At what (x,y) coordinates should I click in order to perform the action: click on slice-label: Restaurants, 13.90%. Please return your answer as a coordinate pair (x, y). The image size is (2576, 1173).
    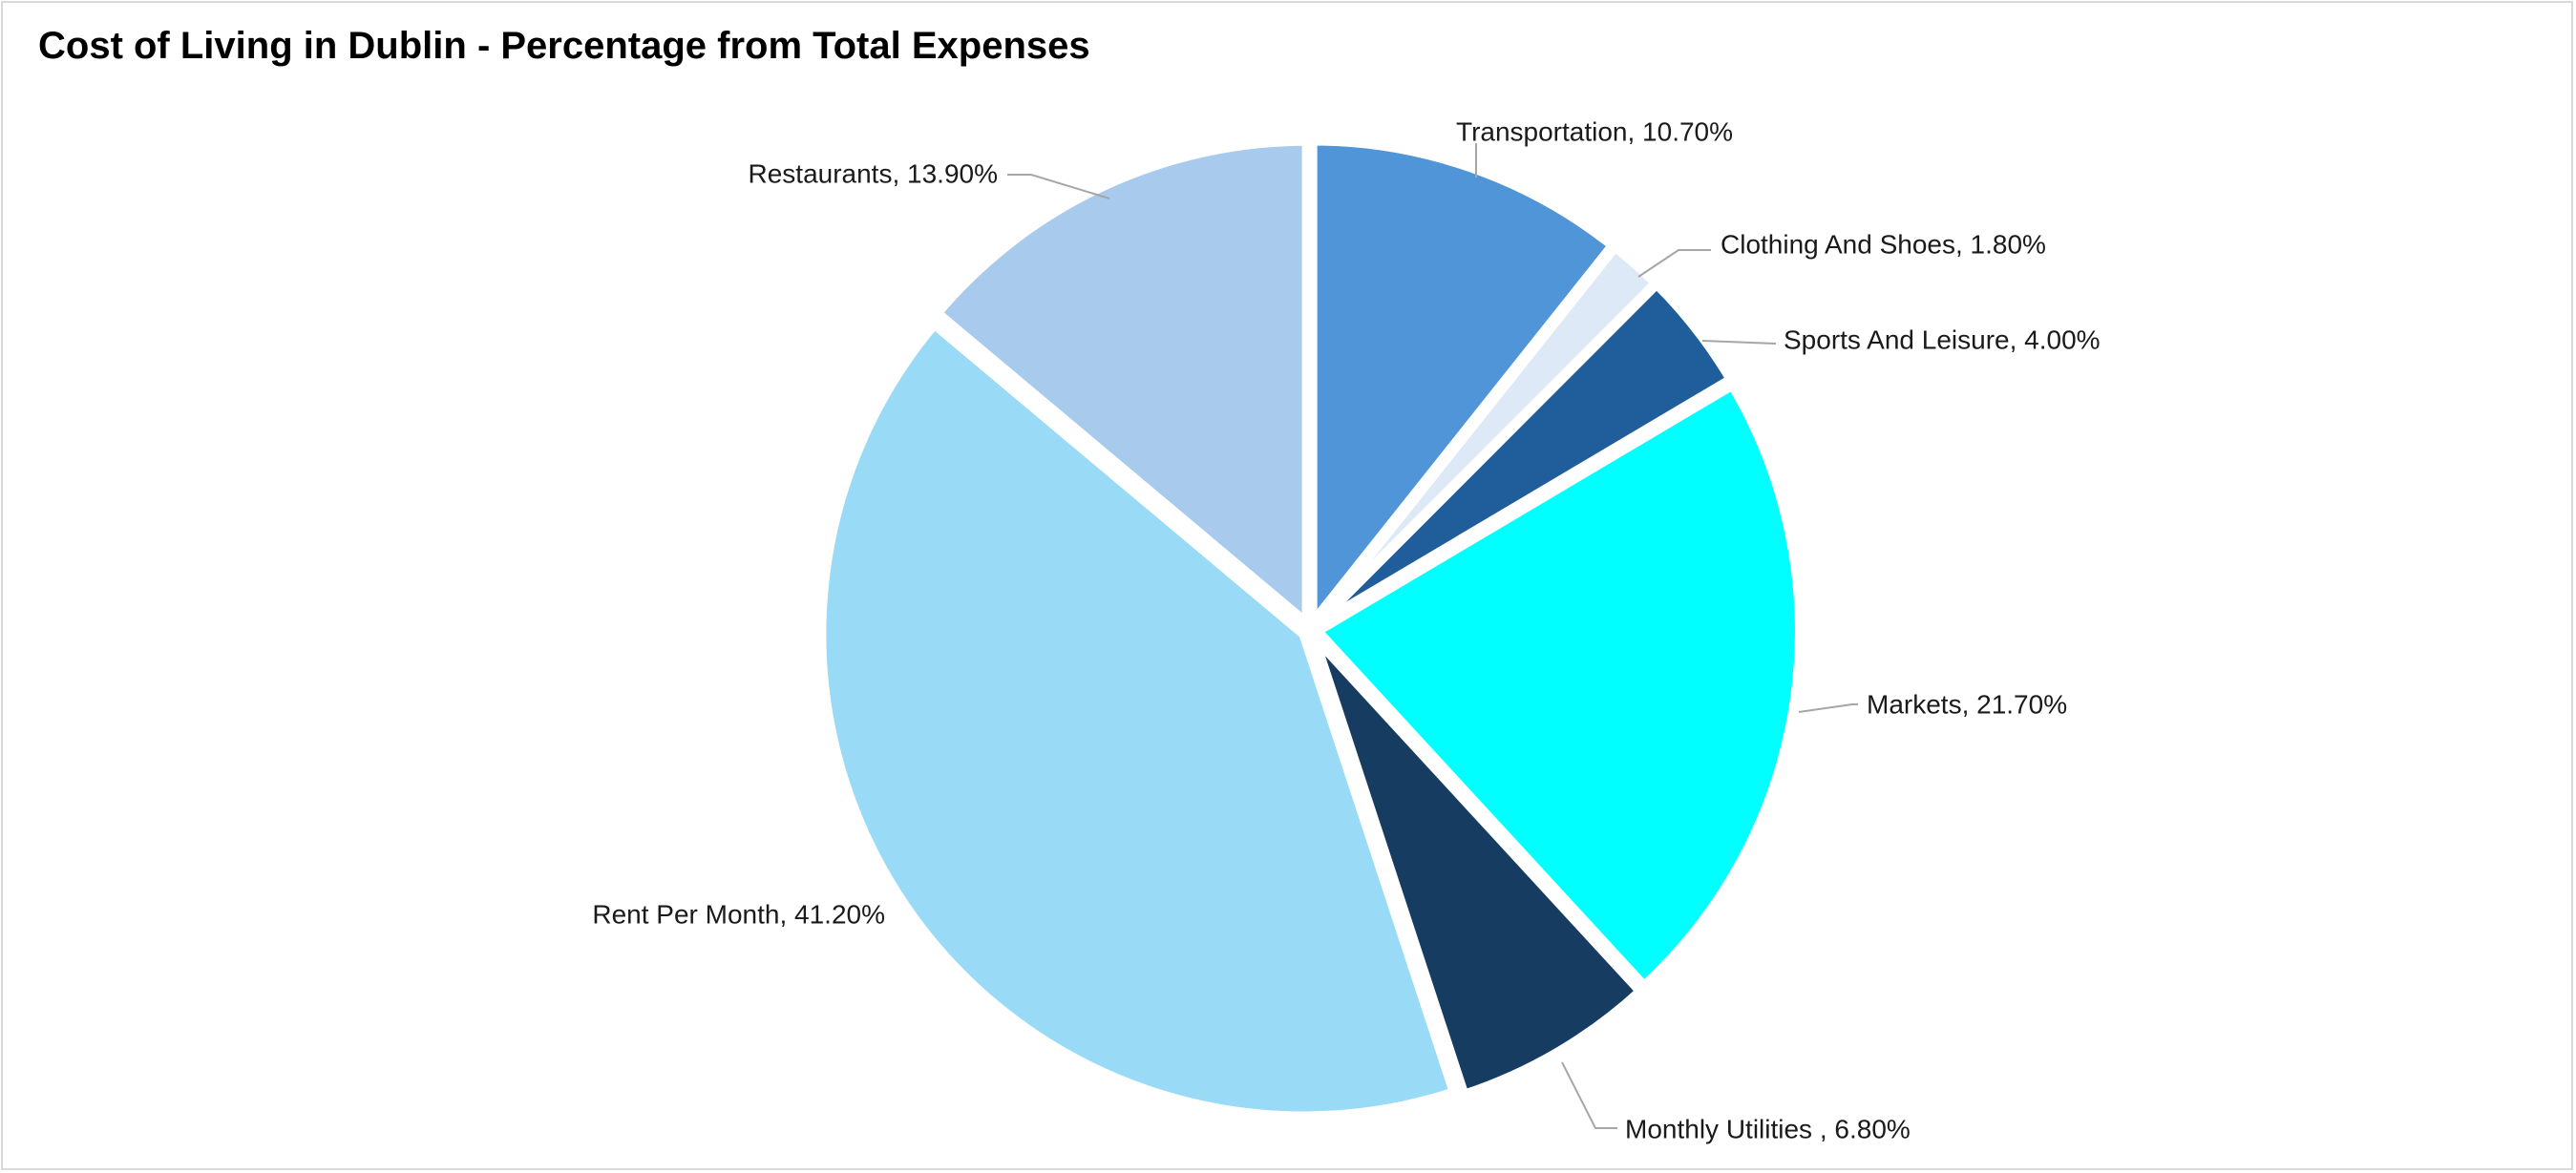
    Looking at the image, I should click on (874, 173).